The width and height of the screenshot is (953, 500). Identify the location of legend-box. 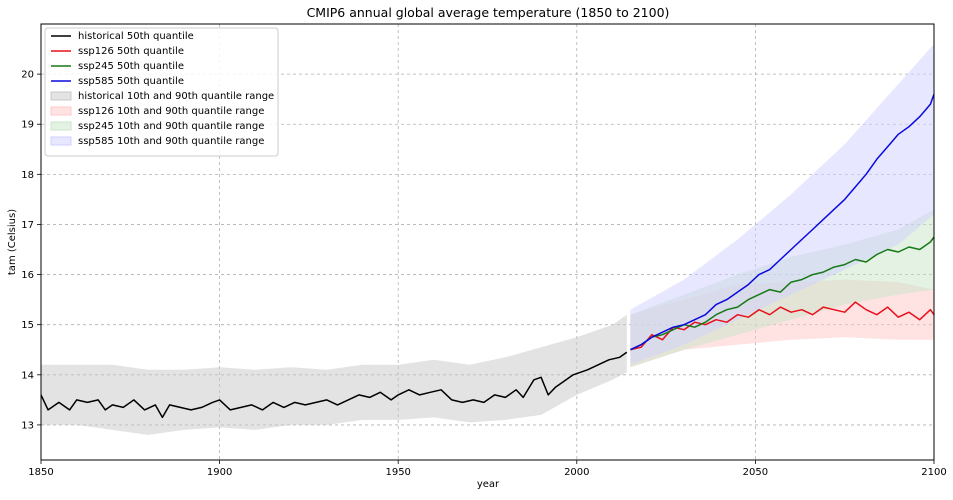
(161, 92).